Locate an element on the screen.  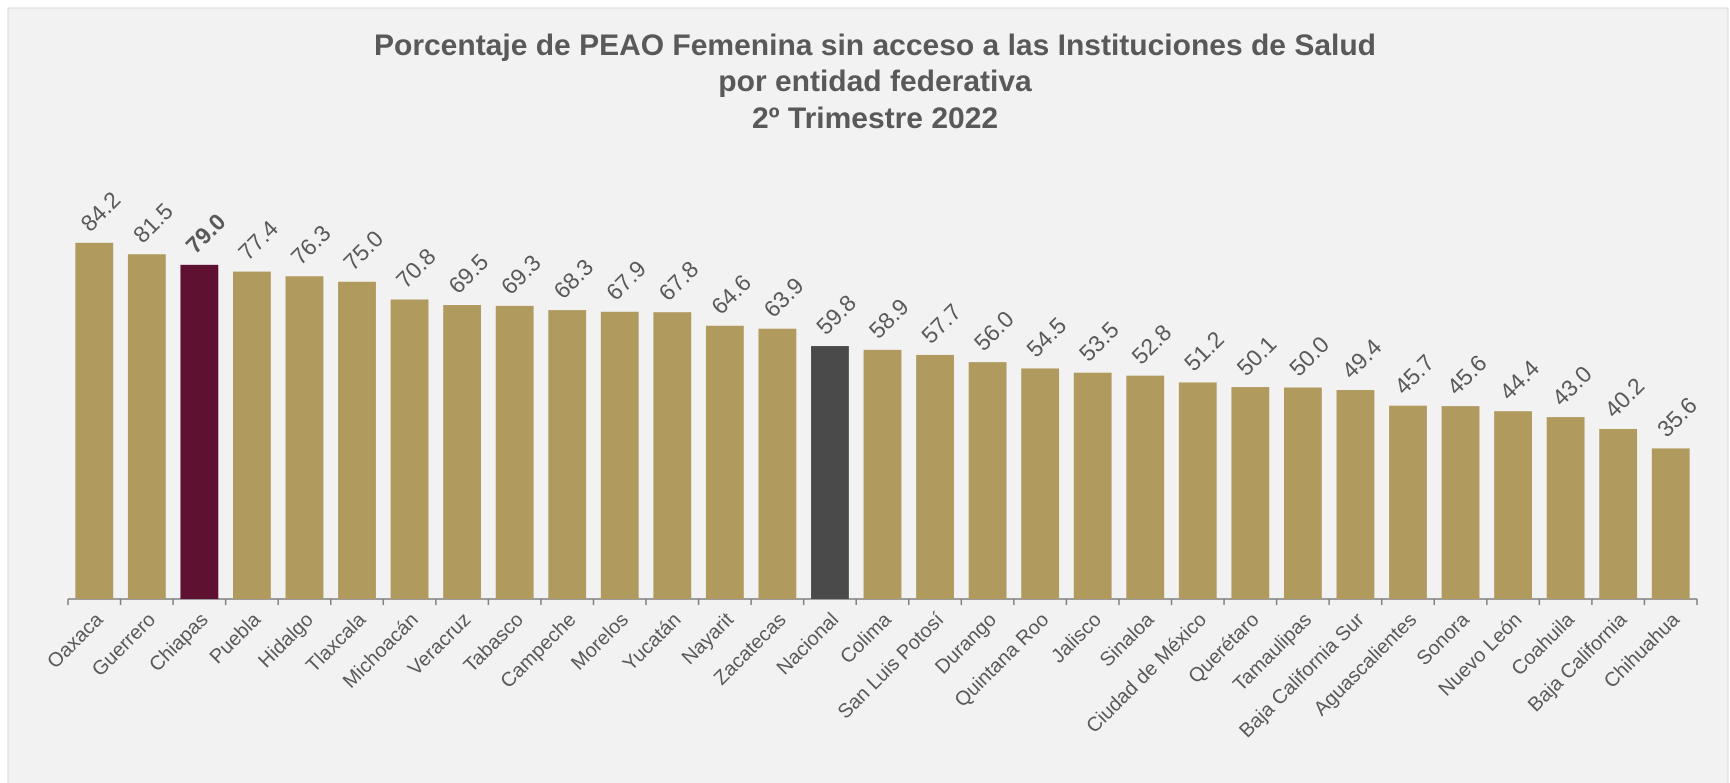
chart-title: 2º Trimestre 2022 is located at coordinates (875, 118).